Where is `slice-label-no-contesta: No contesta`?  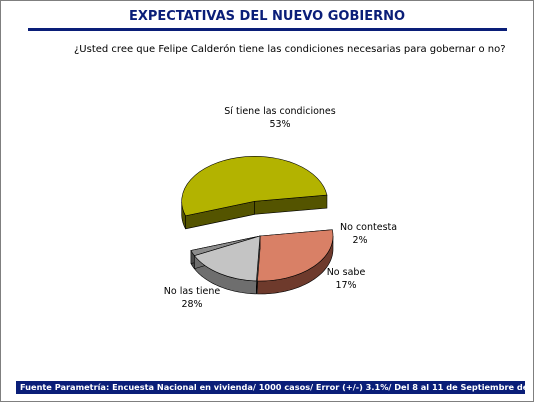
slice-label-no-contesta: No contesta is located at coordinates (368, 227).